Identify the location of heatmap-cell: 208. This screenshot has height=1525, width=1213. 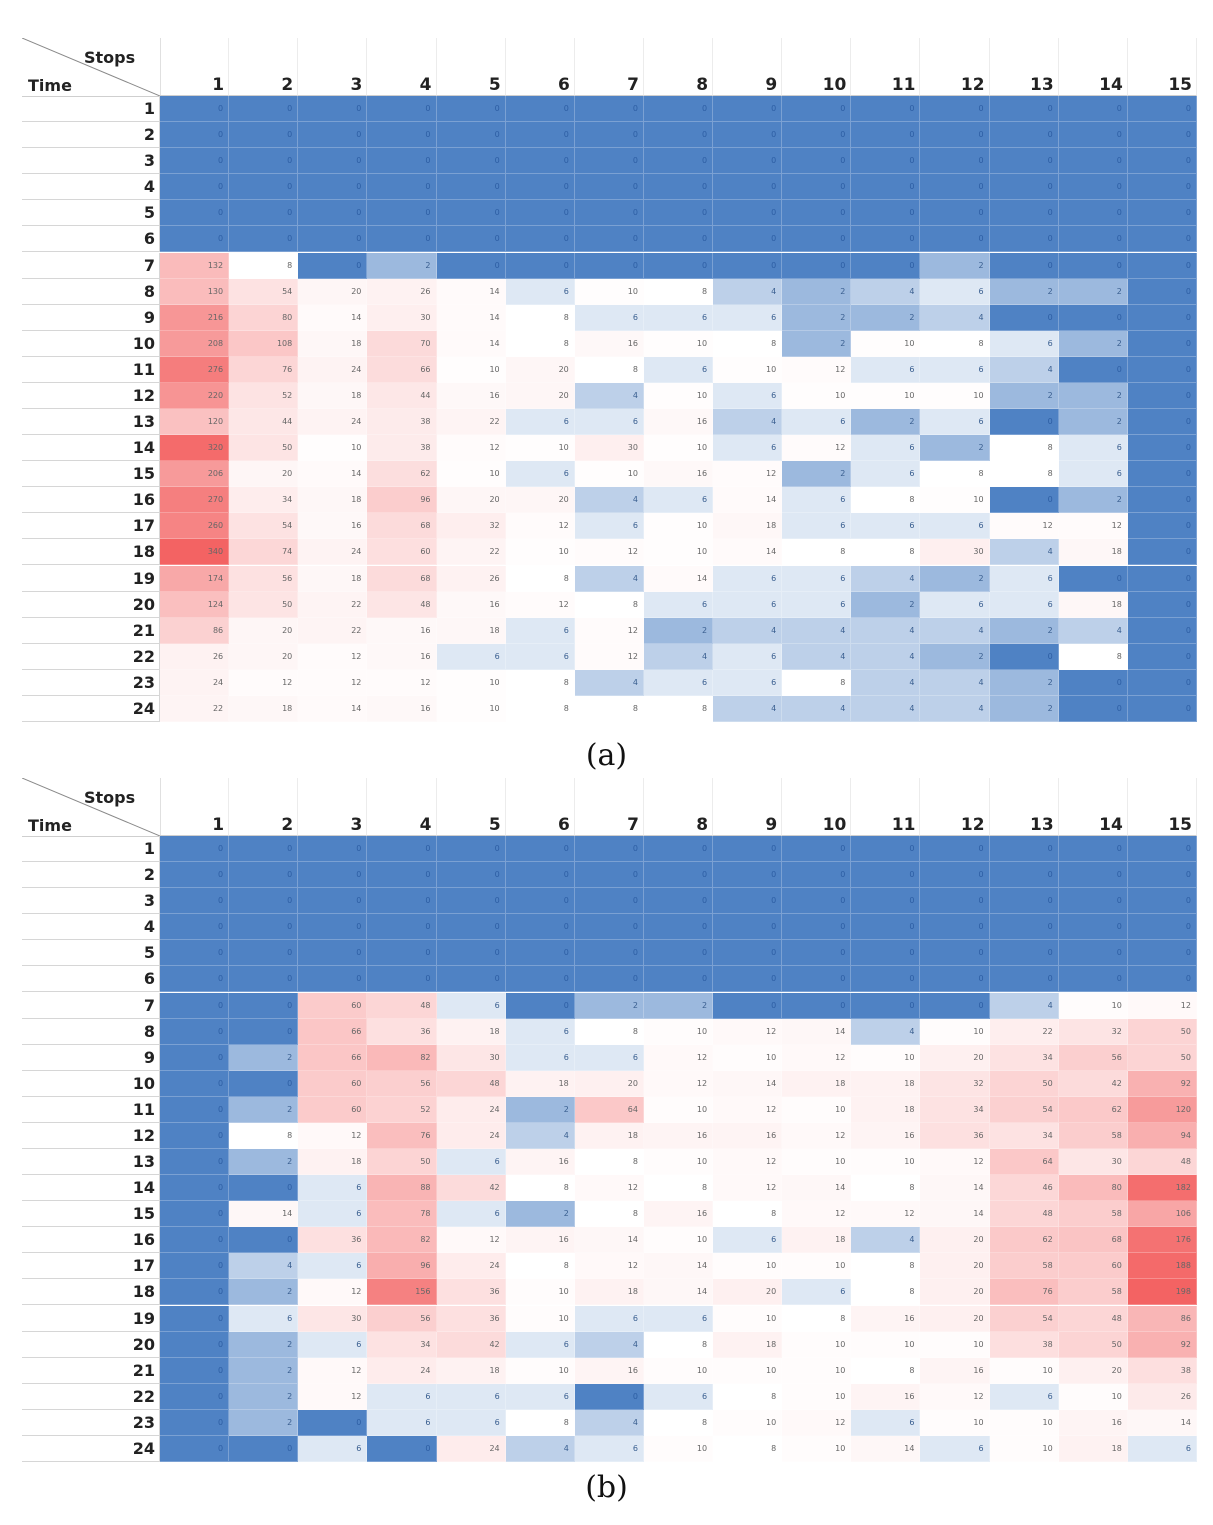
(195, 343).